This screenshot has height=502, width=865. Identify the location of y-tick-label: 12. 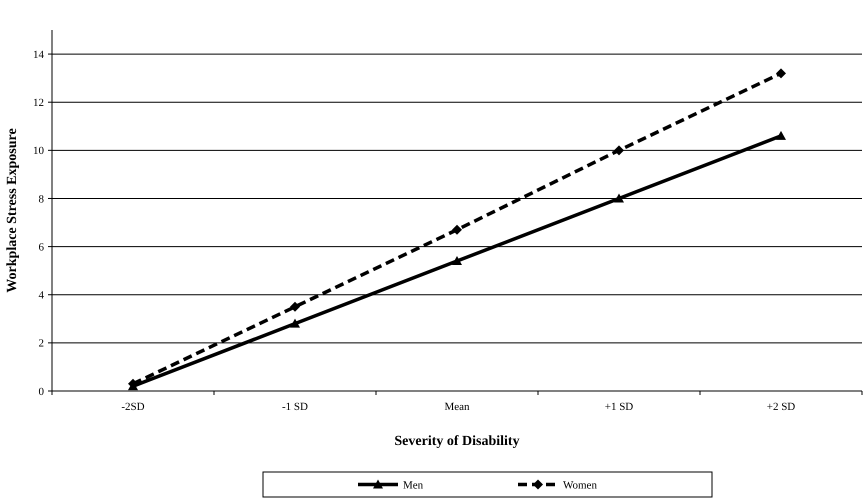
(38, 103).